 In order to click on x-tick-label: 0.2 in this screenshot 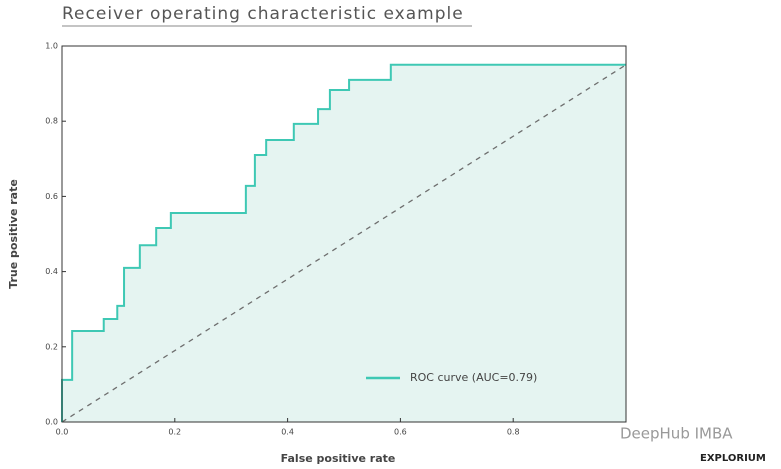, I will do `click(174, 432)`.